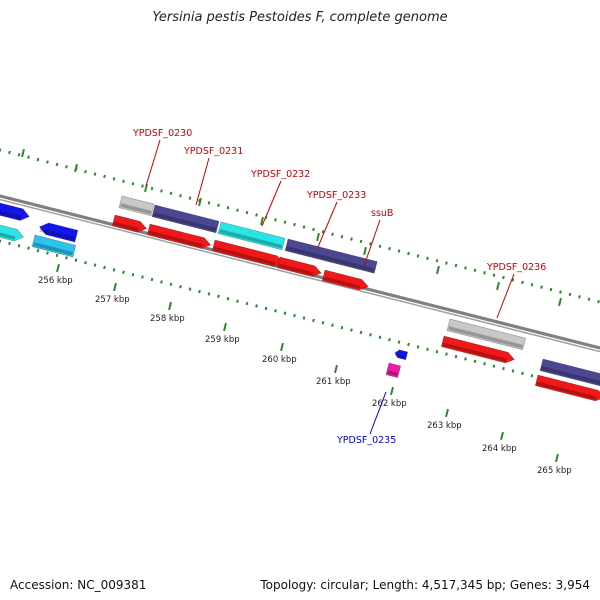 This screenshot has width=600, height=600. What do you see at coordinates (213, 151) in the screenshot?
I see `gene-label: YPDSF_0231` at bounding box center [213, 151].